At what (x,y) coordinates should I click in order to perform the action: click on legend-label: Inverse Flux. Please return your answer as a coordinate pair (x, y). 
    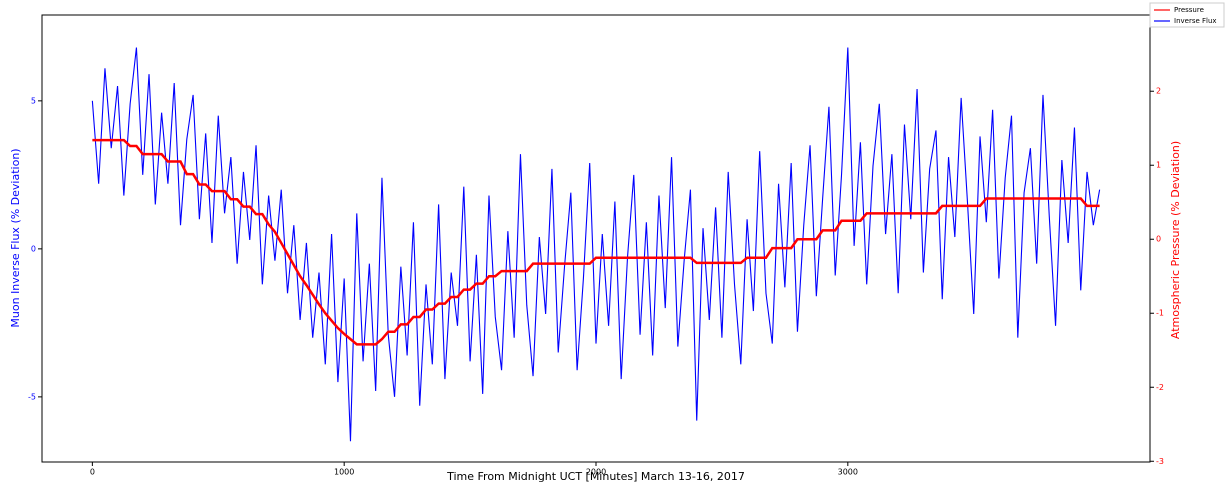
    Looking at the image, I should click on (1195, 21).